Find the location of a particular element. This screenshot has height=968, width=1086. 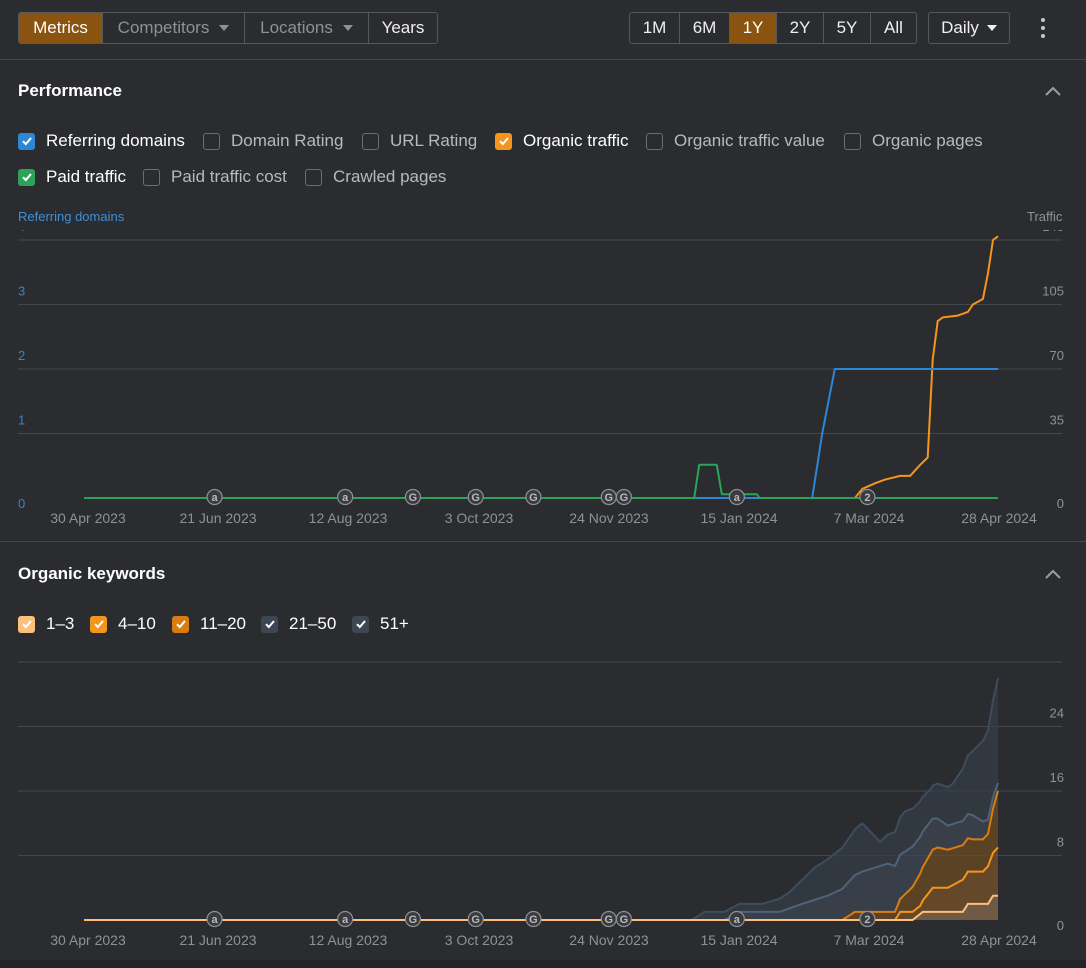

range-label: 2Y is located at coordinates (800, 27).